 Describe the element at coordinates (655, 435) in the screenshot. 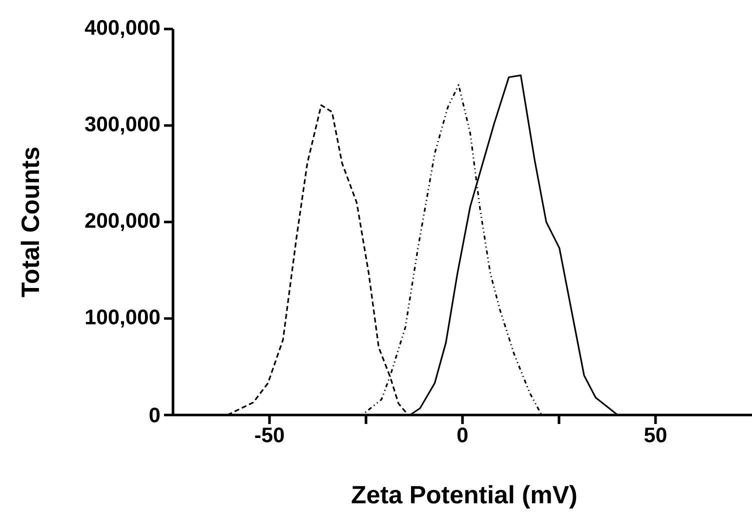

I see `x-tick-label: 50` at that location.